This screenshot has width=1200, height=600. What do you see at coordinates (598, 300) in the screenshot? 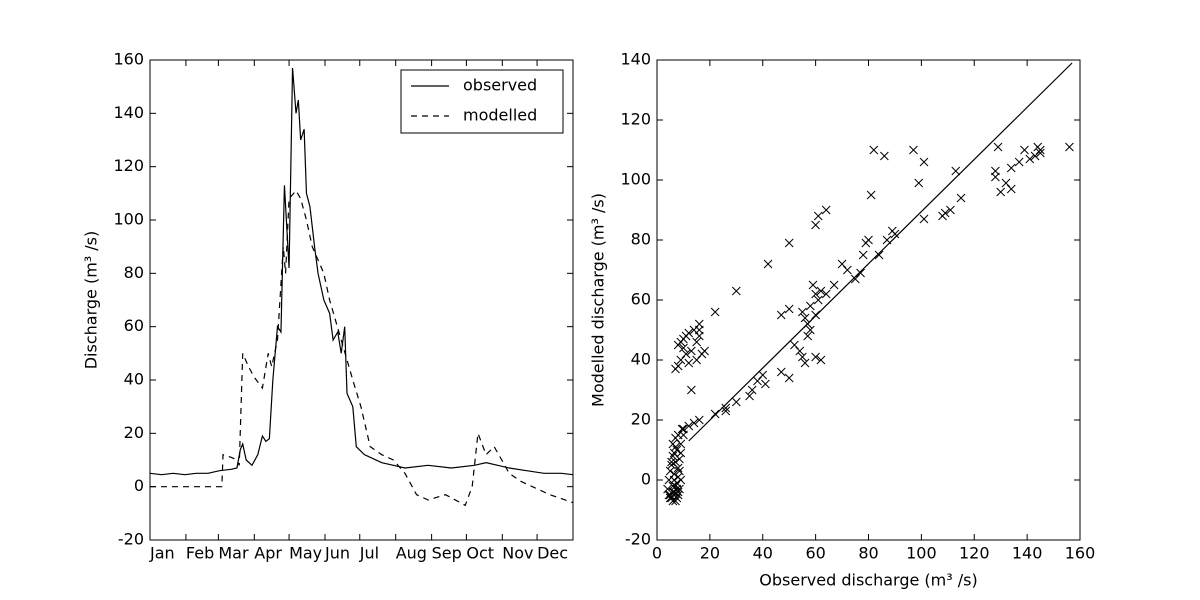
I see `y-axis-label: Modelled discharge (m³ /s)` at bounding box center [598, 300].